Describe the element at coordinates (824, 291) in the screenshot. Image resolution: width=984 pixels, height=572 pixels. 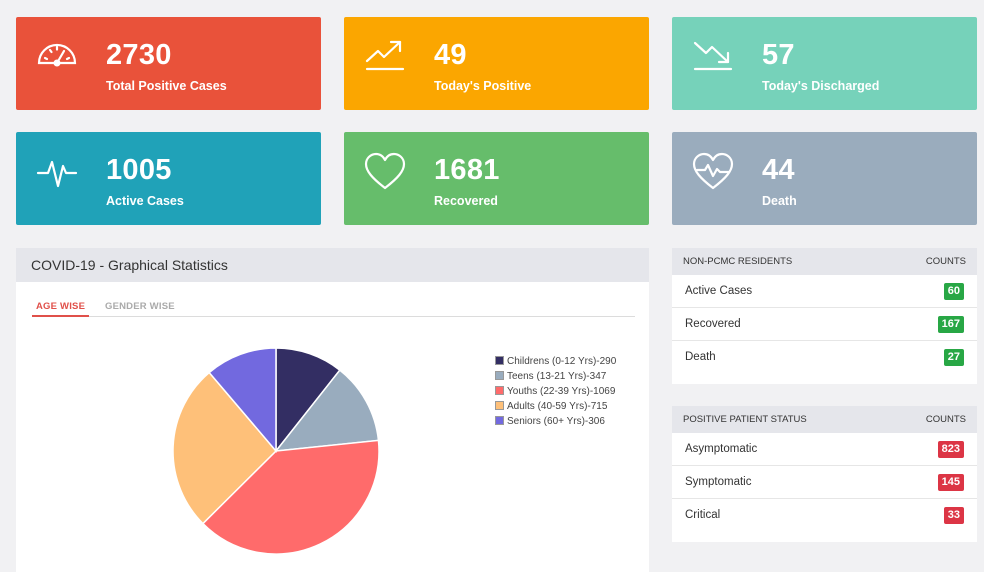
I see `table-row: Active Cases 60` at that location.